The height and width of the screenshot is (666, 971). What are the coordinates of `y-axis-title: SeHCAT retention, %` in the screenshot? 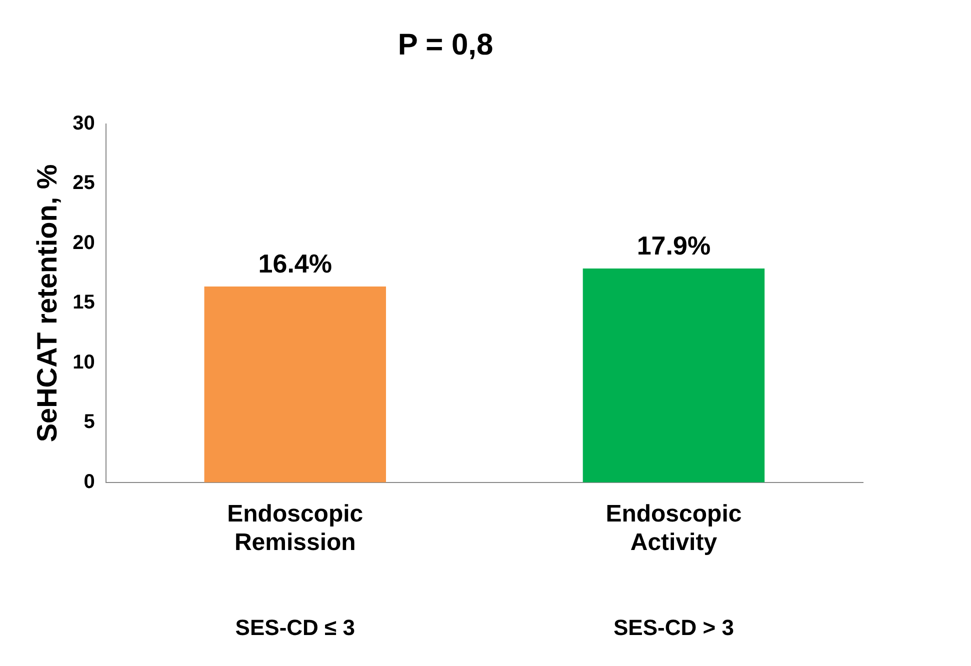 It's located at (47, 303).